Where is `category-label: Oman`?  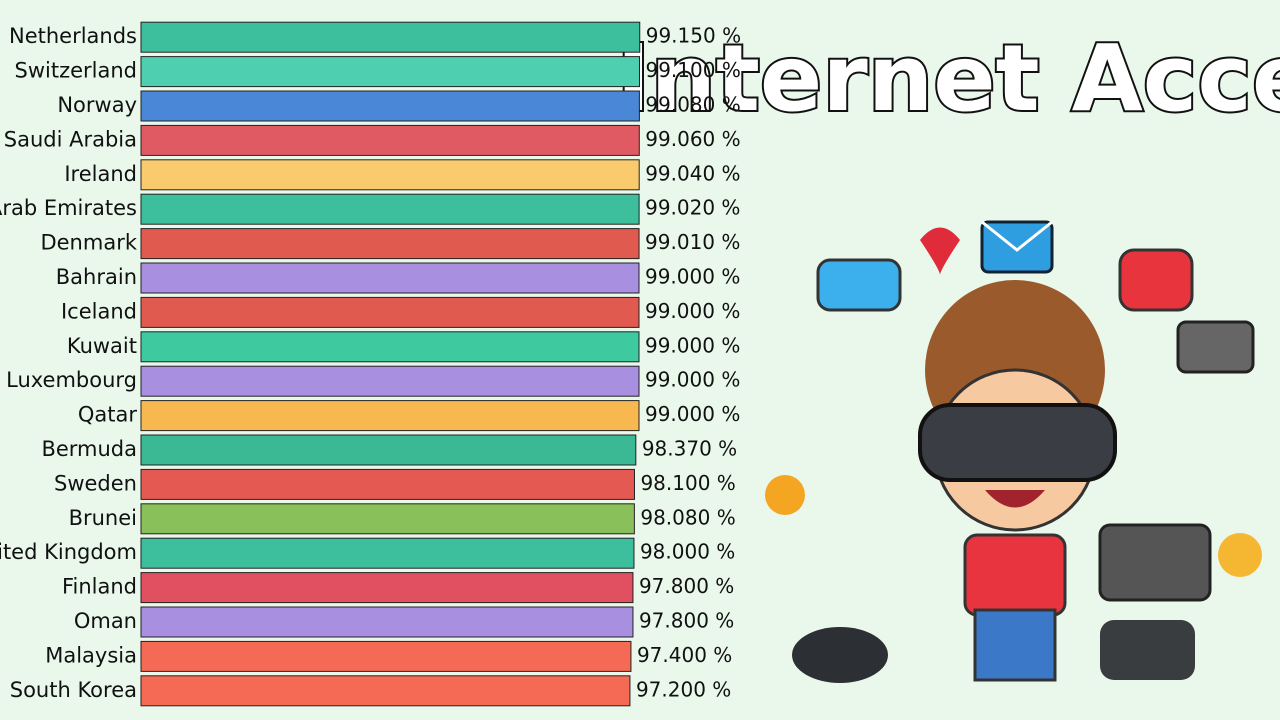
category-label: Oman is located at coordinates (105, 621).